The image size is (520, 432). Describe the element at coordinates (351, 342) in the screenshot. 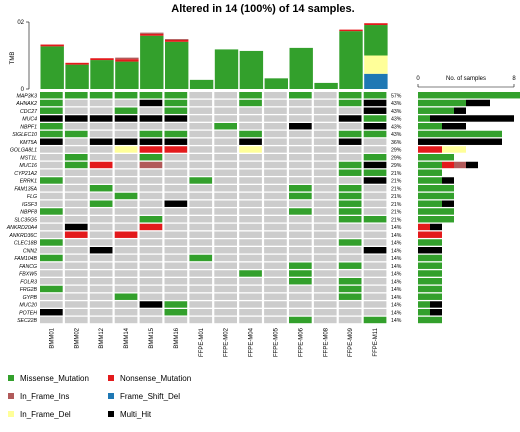

I see `sample-label: FFPE-M09` at that location.